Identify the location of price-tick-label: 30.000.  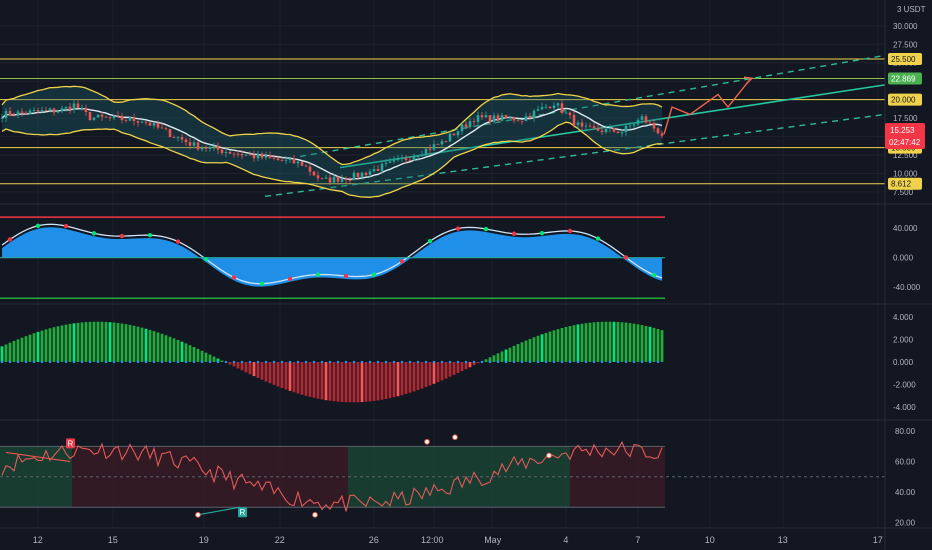
(905, 26).